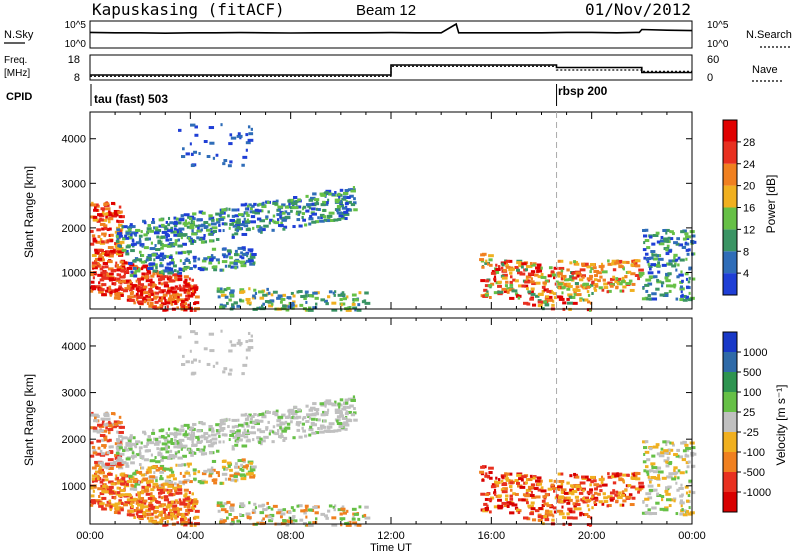 The image size is (800, 554). Describe the element at coordinates (730, 218) in the screenshot. I see `colorbar-swatch` at that location.